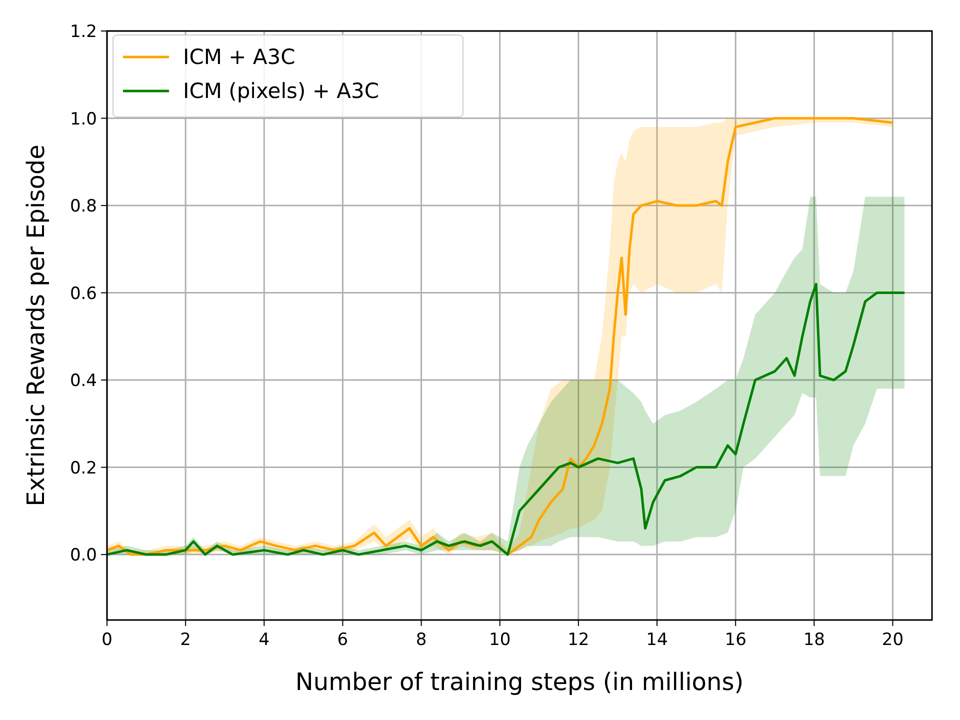  Describe the element at coordinates (735, 640) in the screenshot. I see `x-tick-label: 16` at that location.